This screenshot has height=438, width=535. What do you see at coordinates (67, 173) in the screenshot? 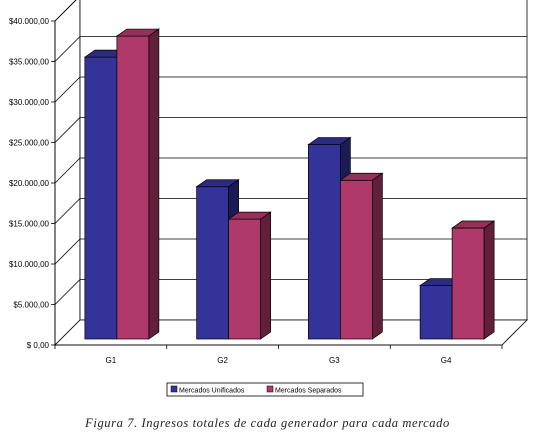
I see `side-wall` at bounding box center [67, 173].